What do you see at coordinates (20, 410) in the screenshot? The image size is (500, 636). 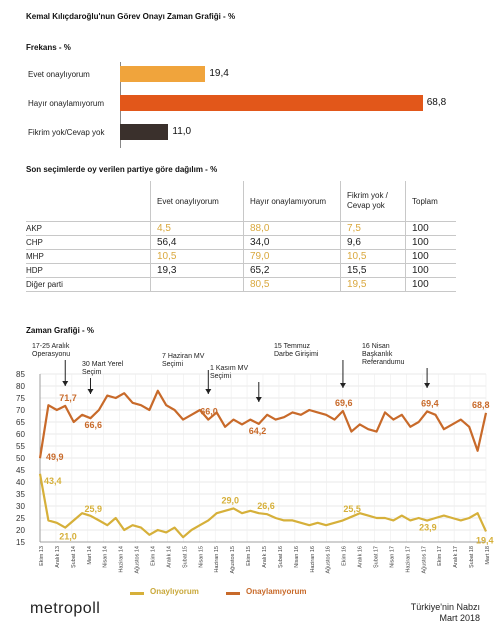 I see `y-tick-label: 70` at bounding box center [20, 410].